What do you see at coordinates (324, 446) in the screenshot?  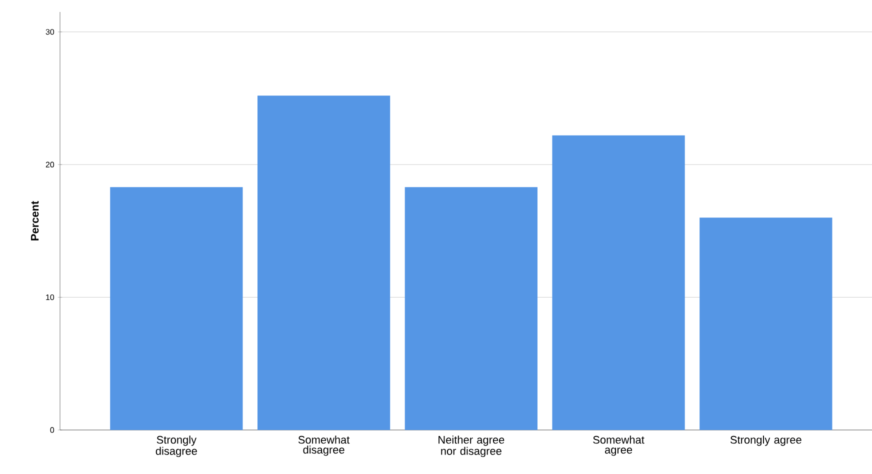 I see `x-tick-label: Somewhat disagree` at bounding box center [324, 446].